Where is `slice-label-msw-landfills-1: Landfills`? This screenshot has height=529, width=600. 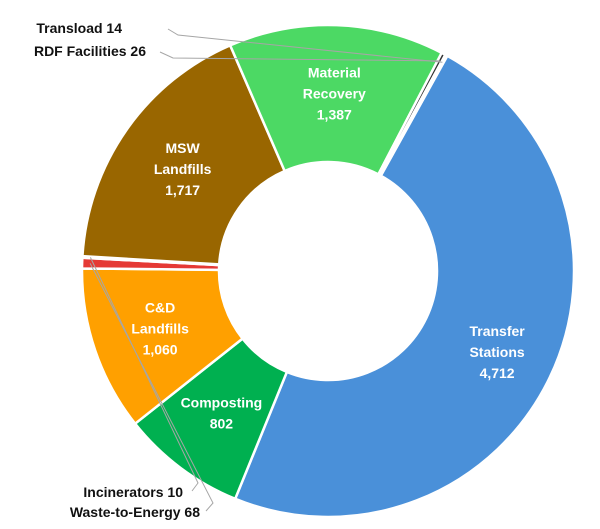 slice-label-msw-landfills-1: Landfills is located at coordinates (183, 169).